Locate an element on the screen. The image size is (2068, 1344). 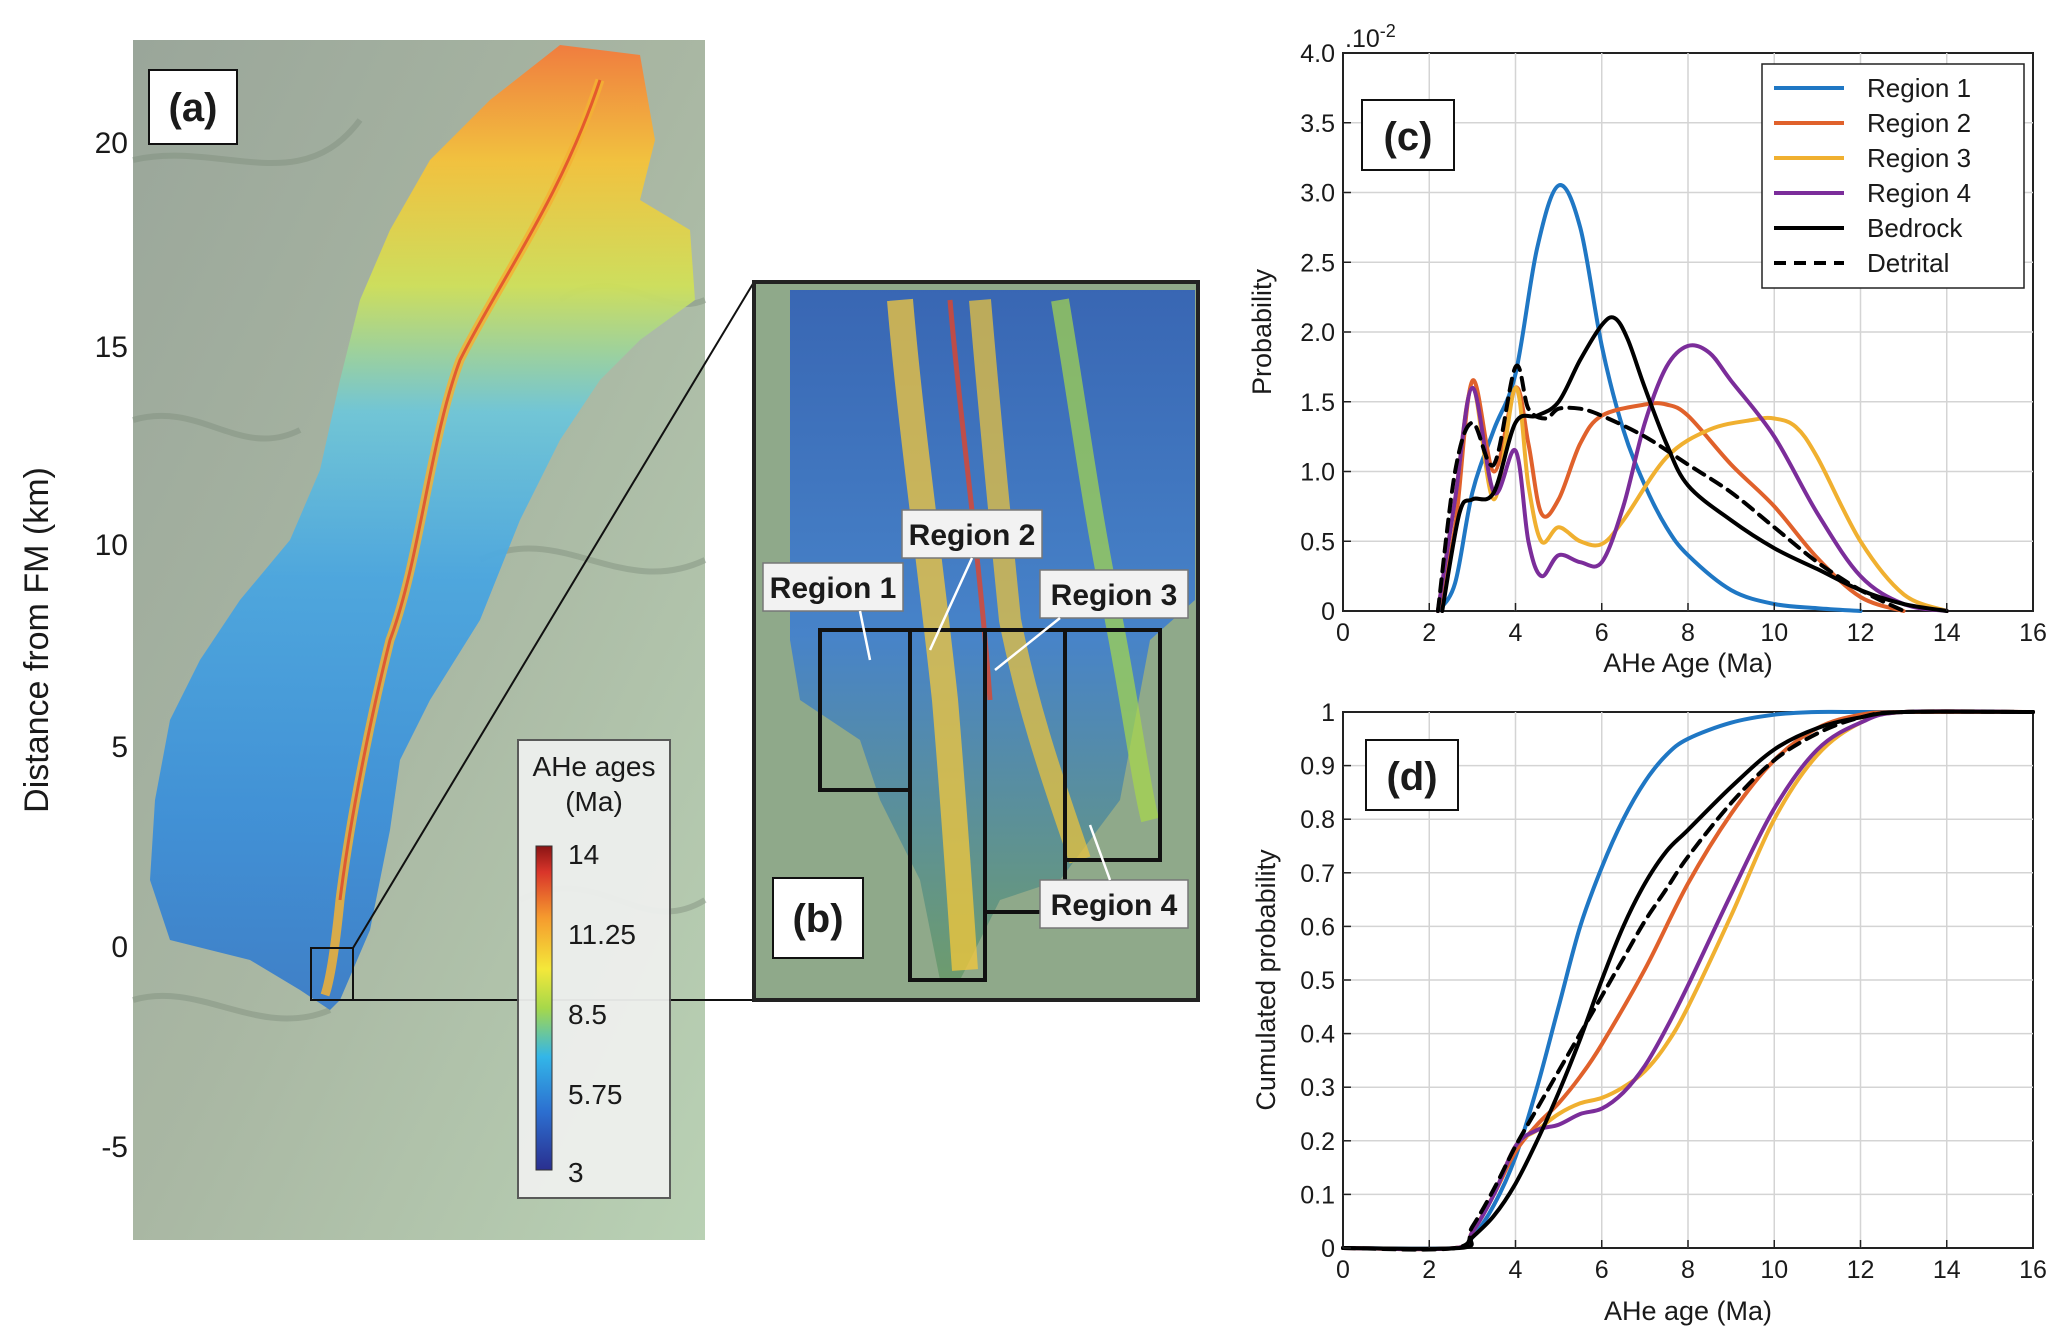
panel-b-label: (b) is located at coordinates (817, 919).